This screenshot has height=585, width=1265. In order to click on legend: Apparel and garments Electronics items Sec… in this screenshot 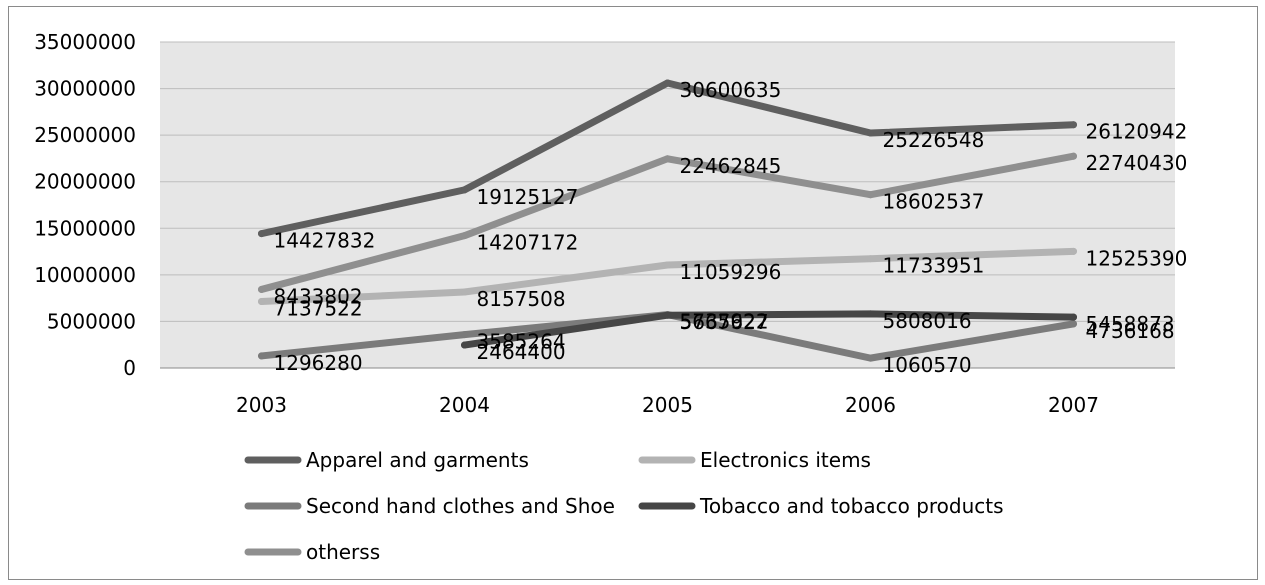, I will do `click(624, 506)`.